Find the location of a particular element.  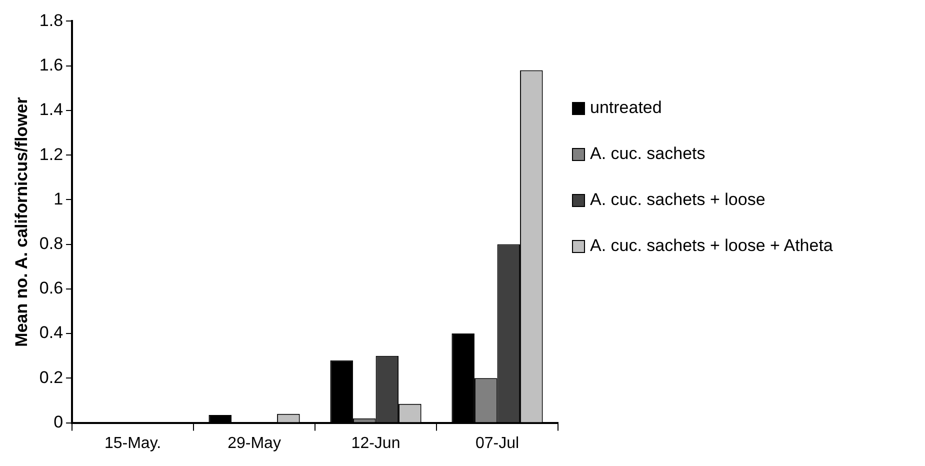

y-tick-label: 1.8 is located at coordinates (51, 20).